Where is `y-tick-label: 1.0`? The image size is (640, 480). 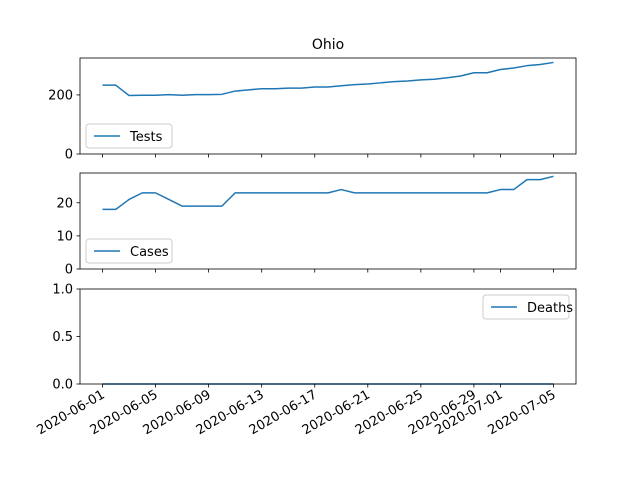
y-tick-label: 1.0 is located at coordinates (62, 290).